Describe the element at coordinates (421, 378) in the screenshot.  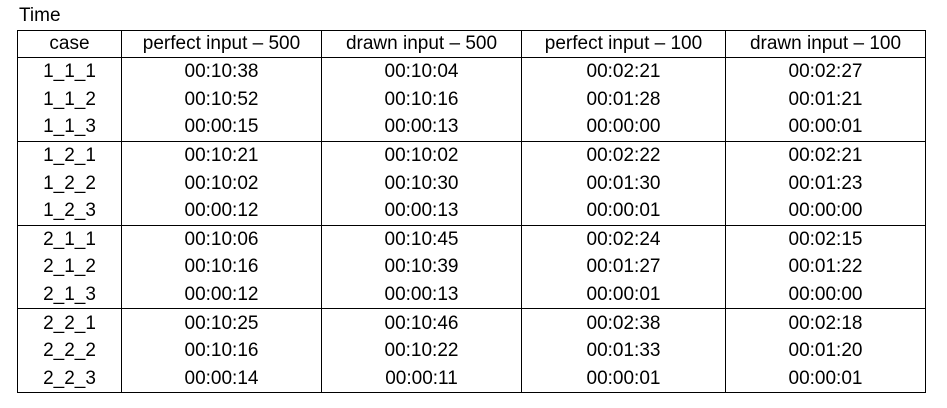
I see `time-cell: 00:00:11` at that location.